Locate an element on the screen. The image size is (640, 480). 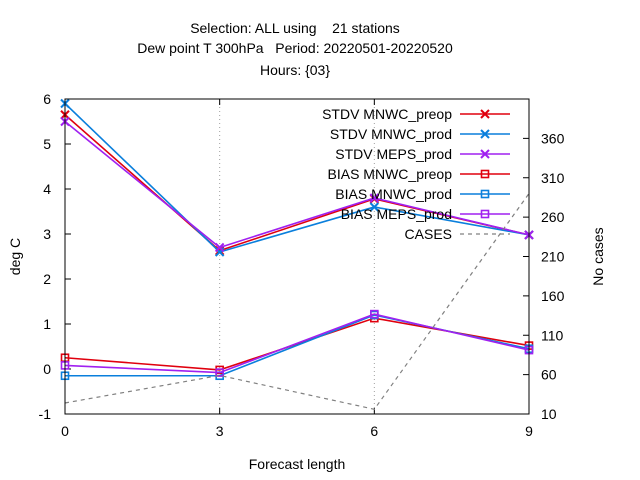
legend-item: STDV MNWC_prod is located at coordinates (420, 134).